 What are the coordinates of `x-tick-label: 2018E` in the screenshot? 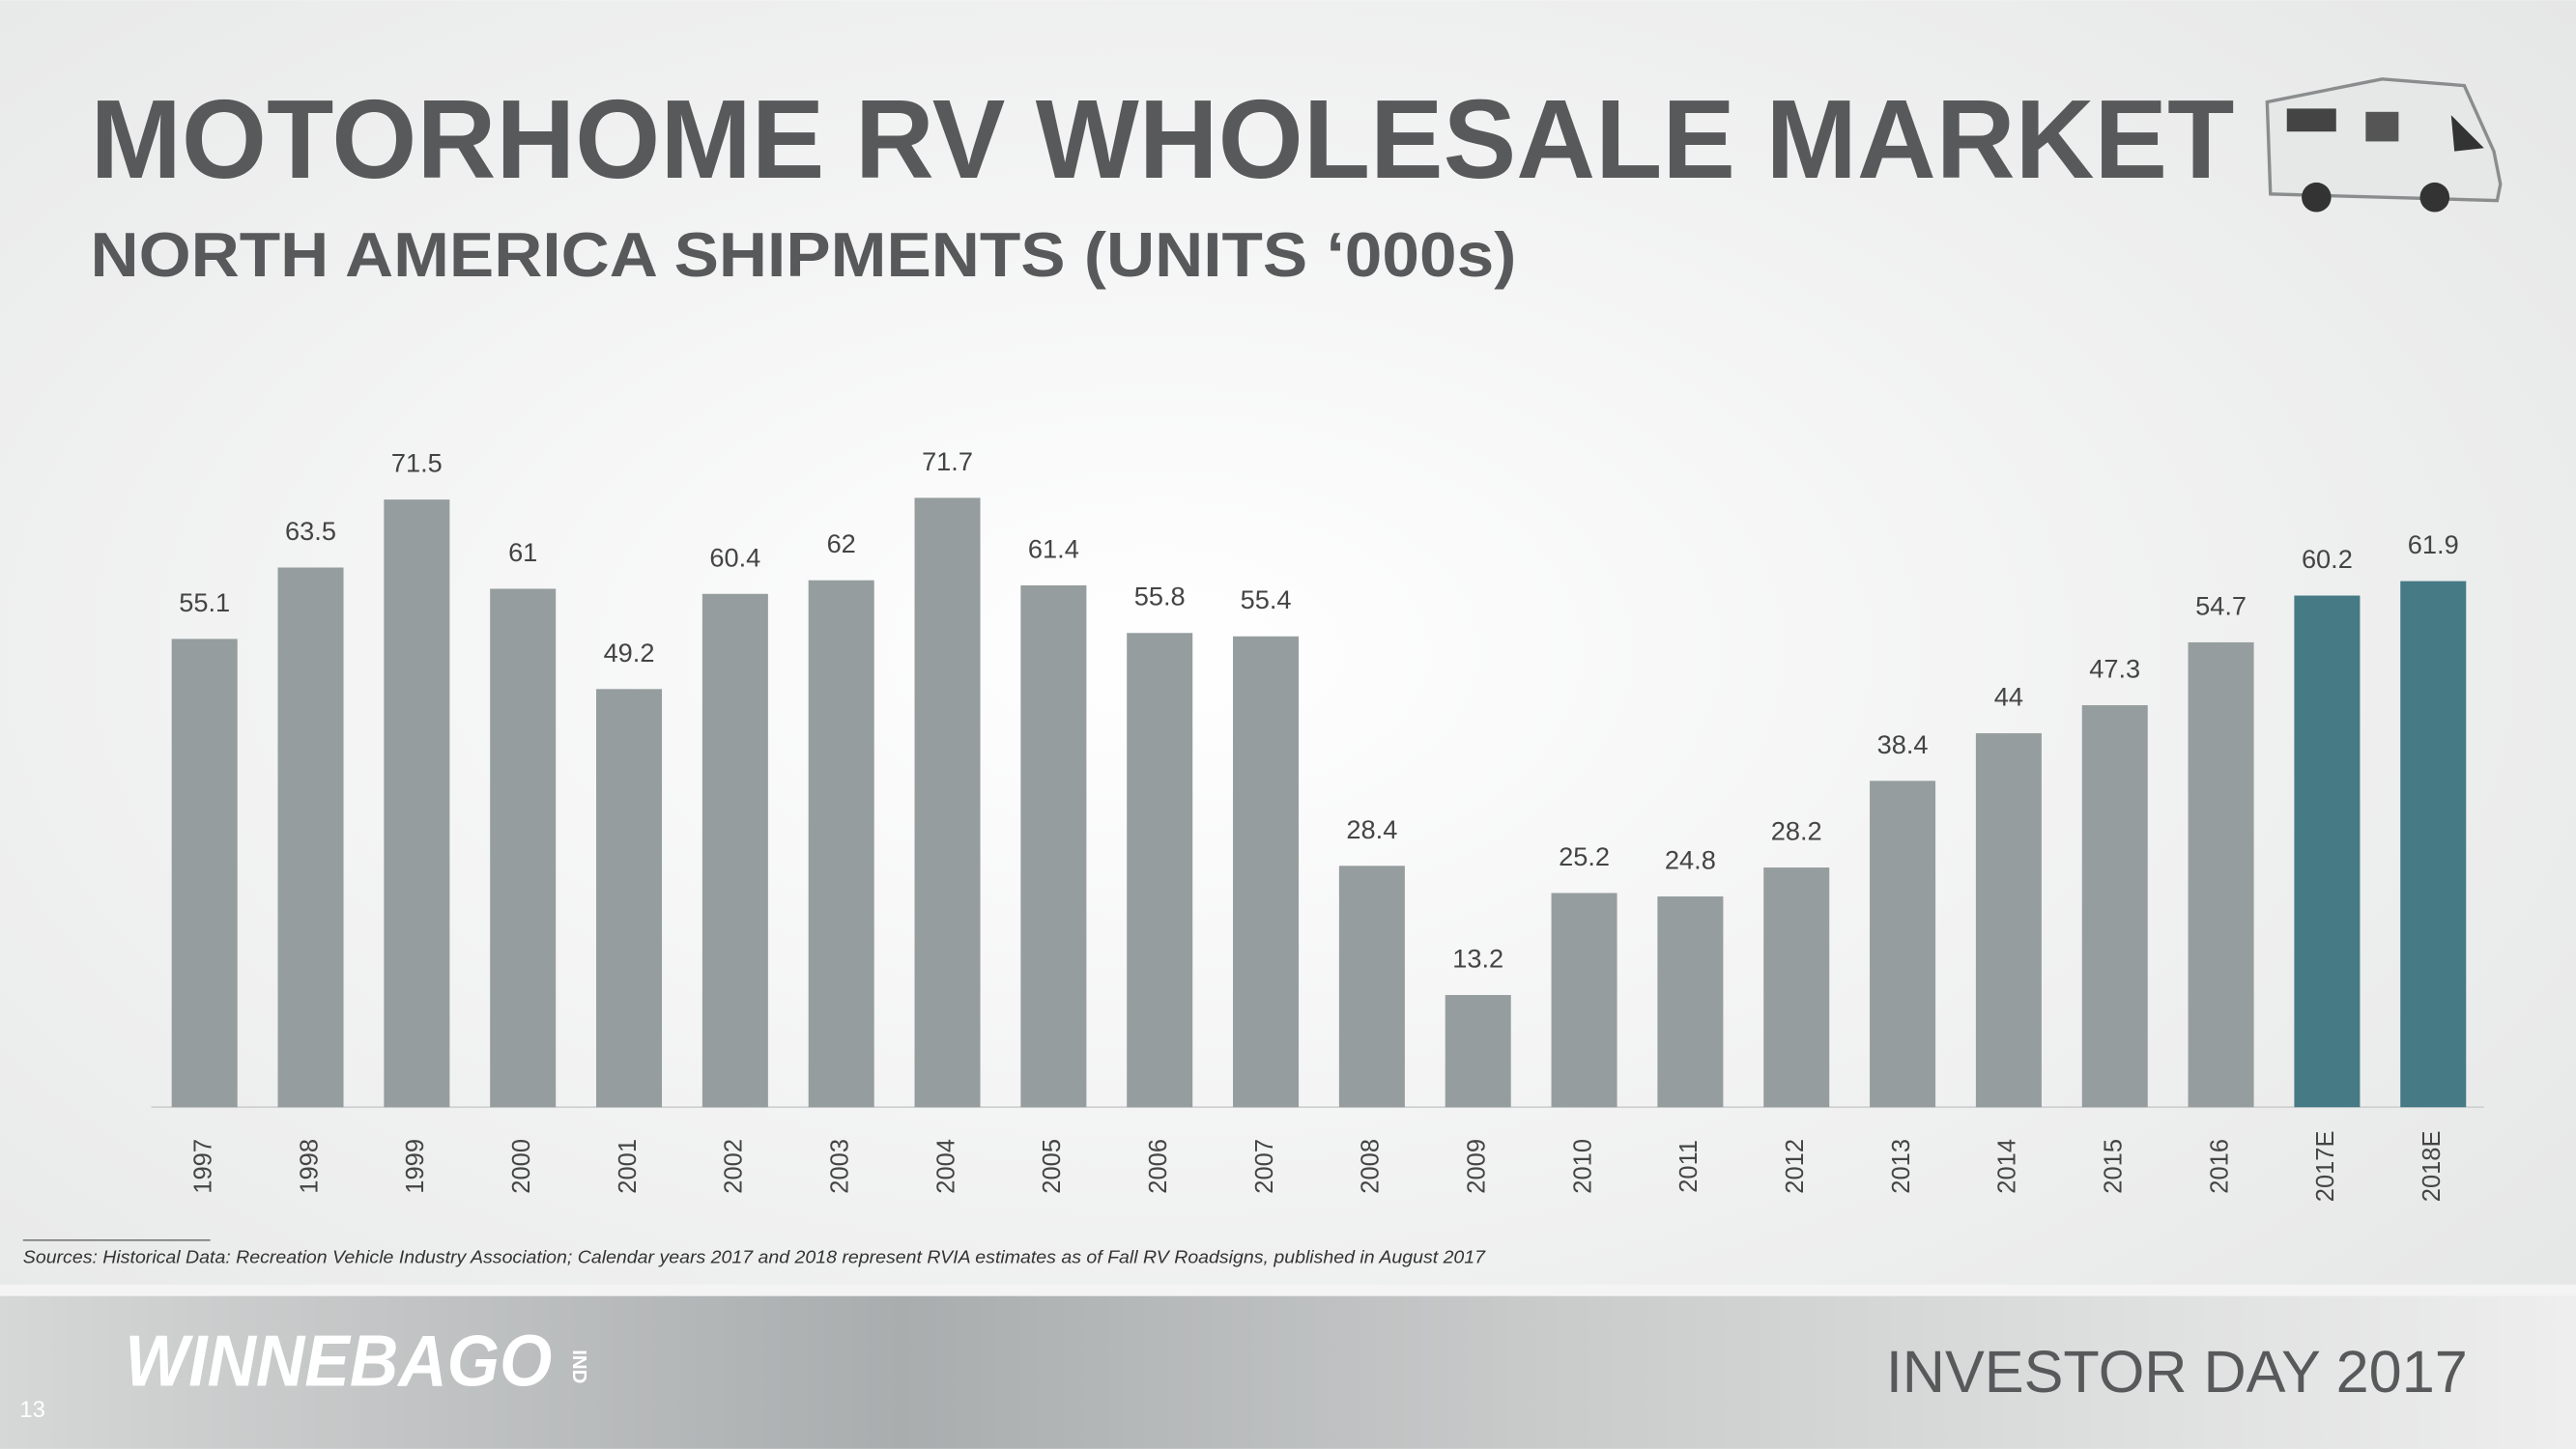 It's located at (2433, 1166).